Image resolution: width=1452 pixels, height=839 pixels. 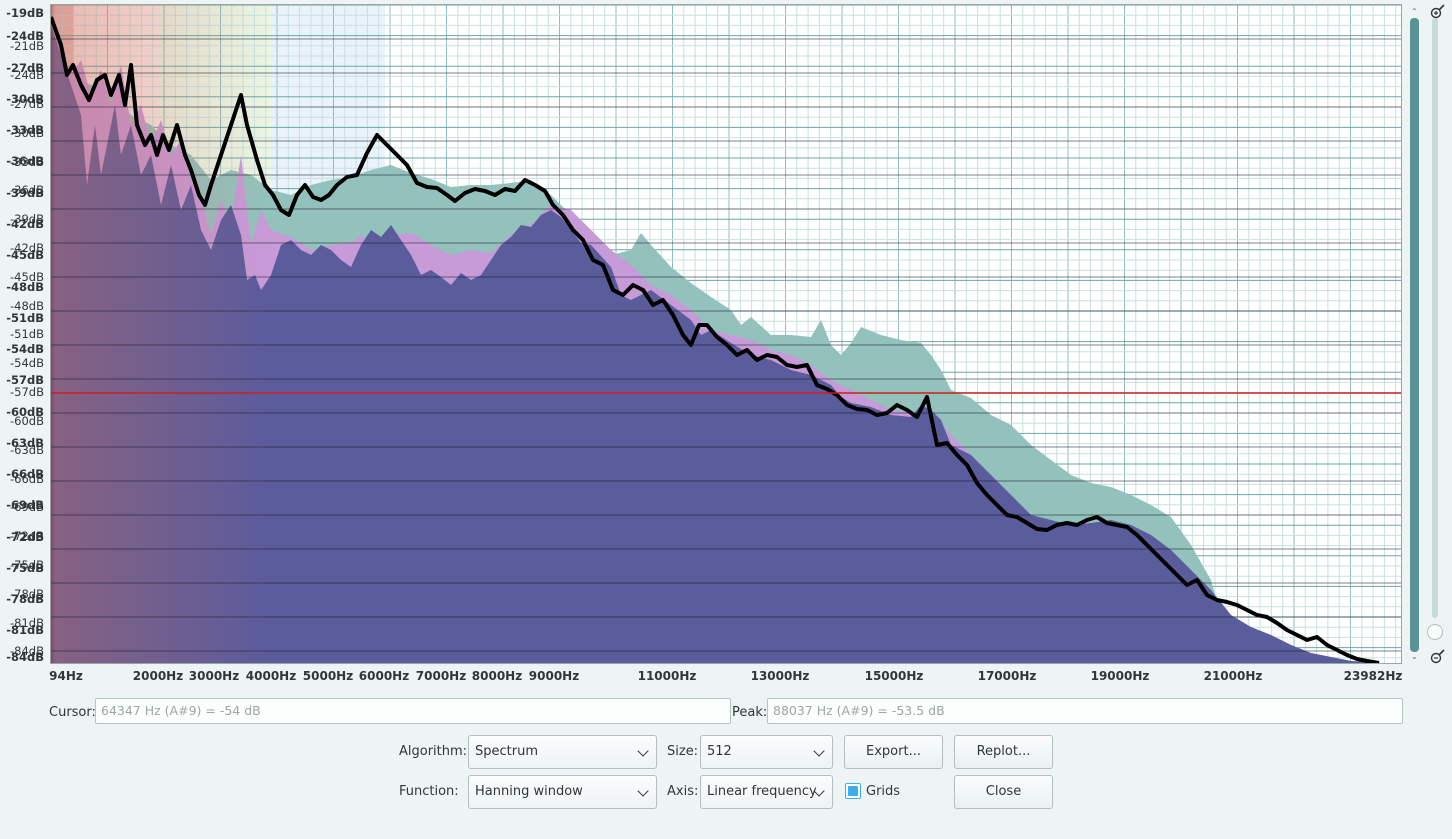 I want to click on y-tick-label-major: -78dB, so click(x=25, y=599).